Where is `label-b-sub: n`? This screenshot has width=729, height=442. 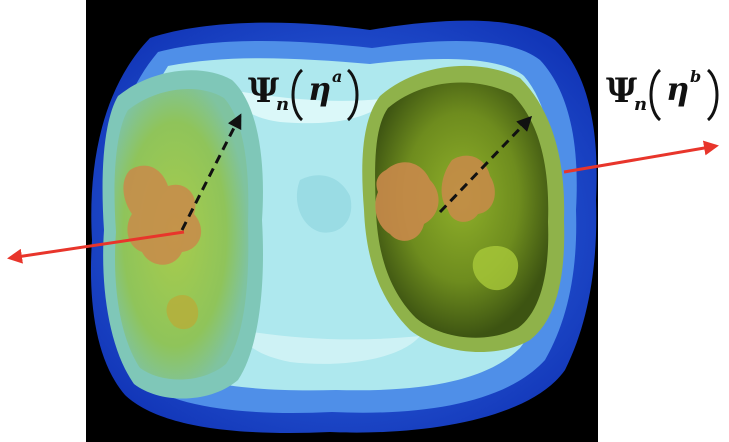 label-b-sub: n is located at coordinates (640, 104).